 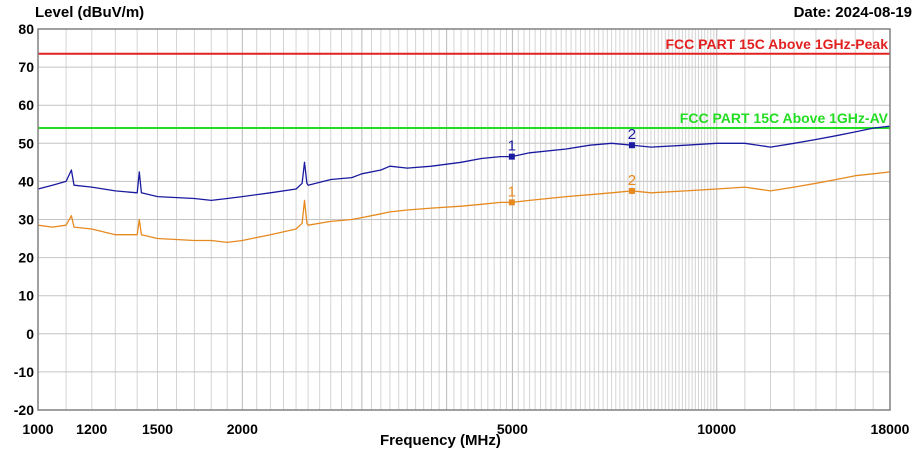 What do you see at coordinates (572, 166) in the screenshot?
I see `marker-points: 1 2 1 2` at bounding box center [572, 166].